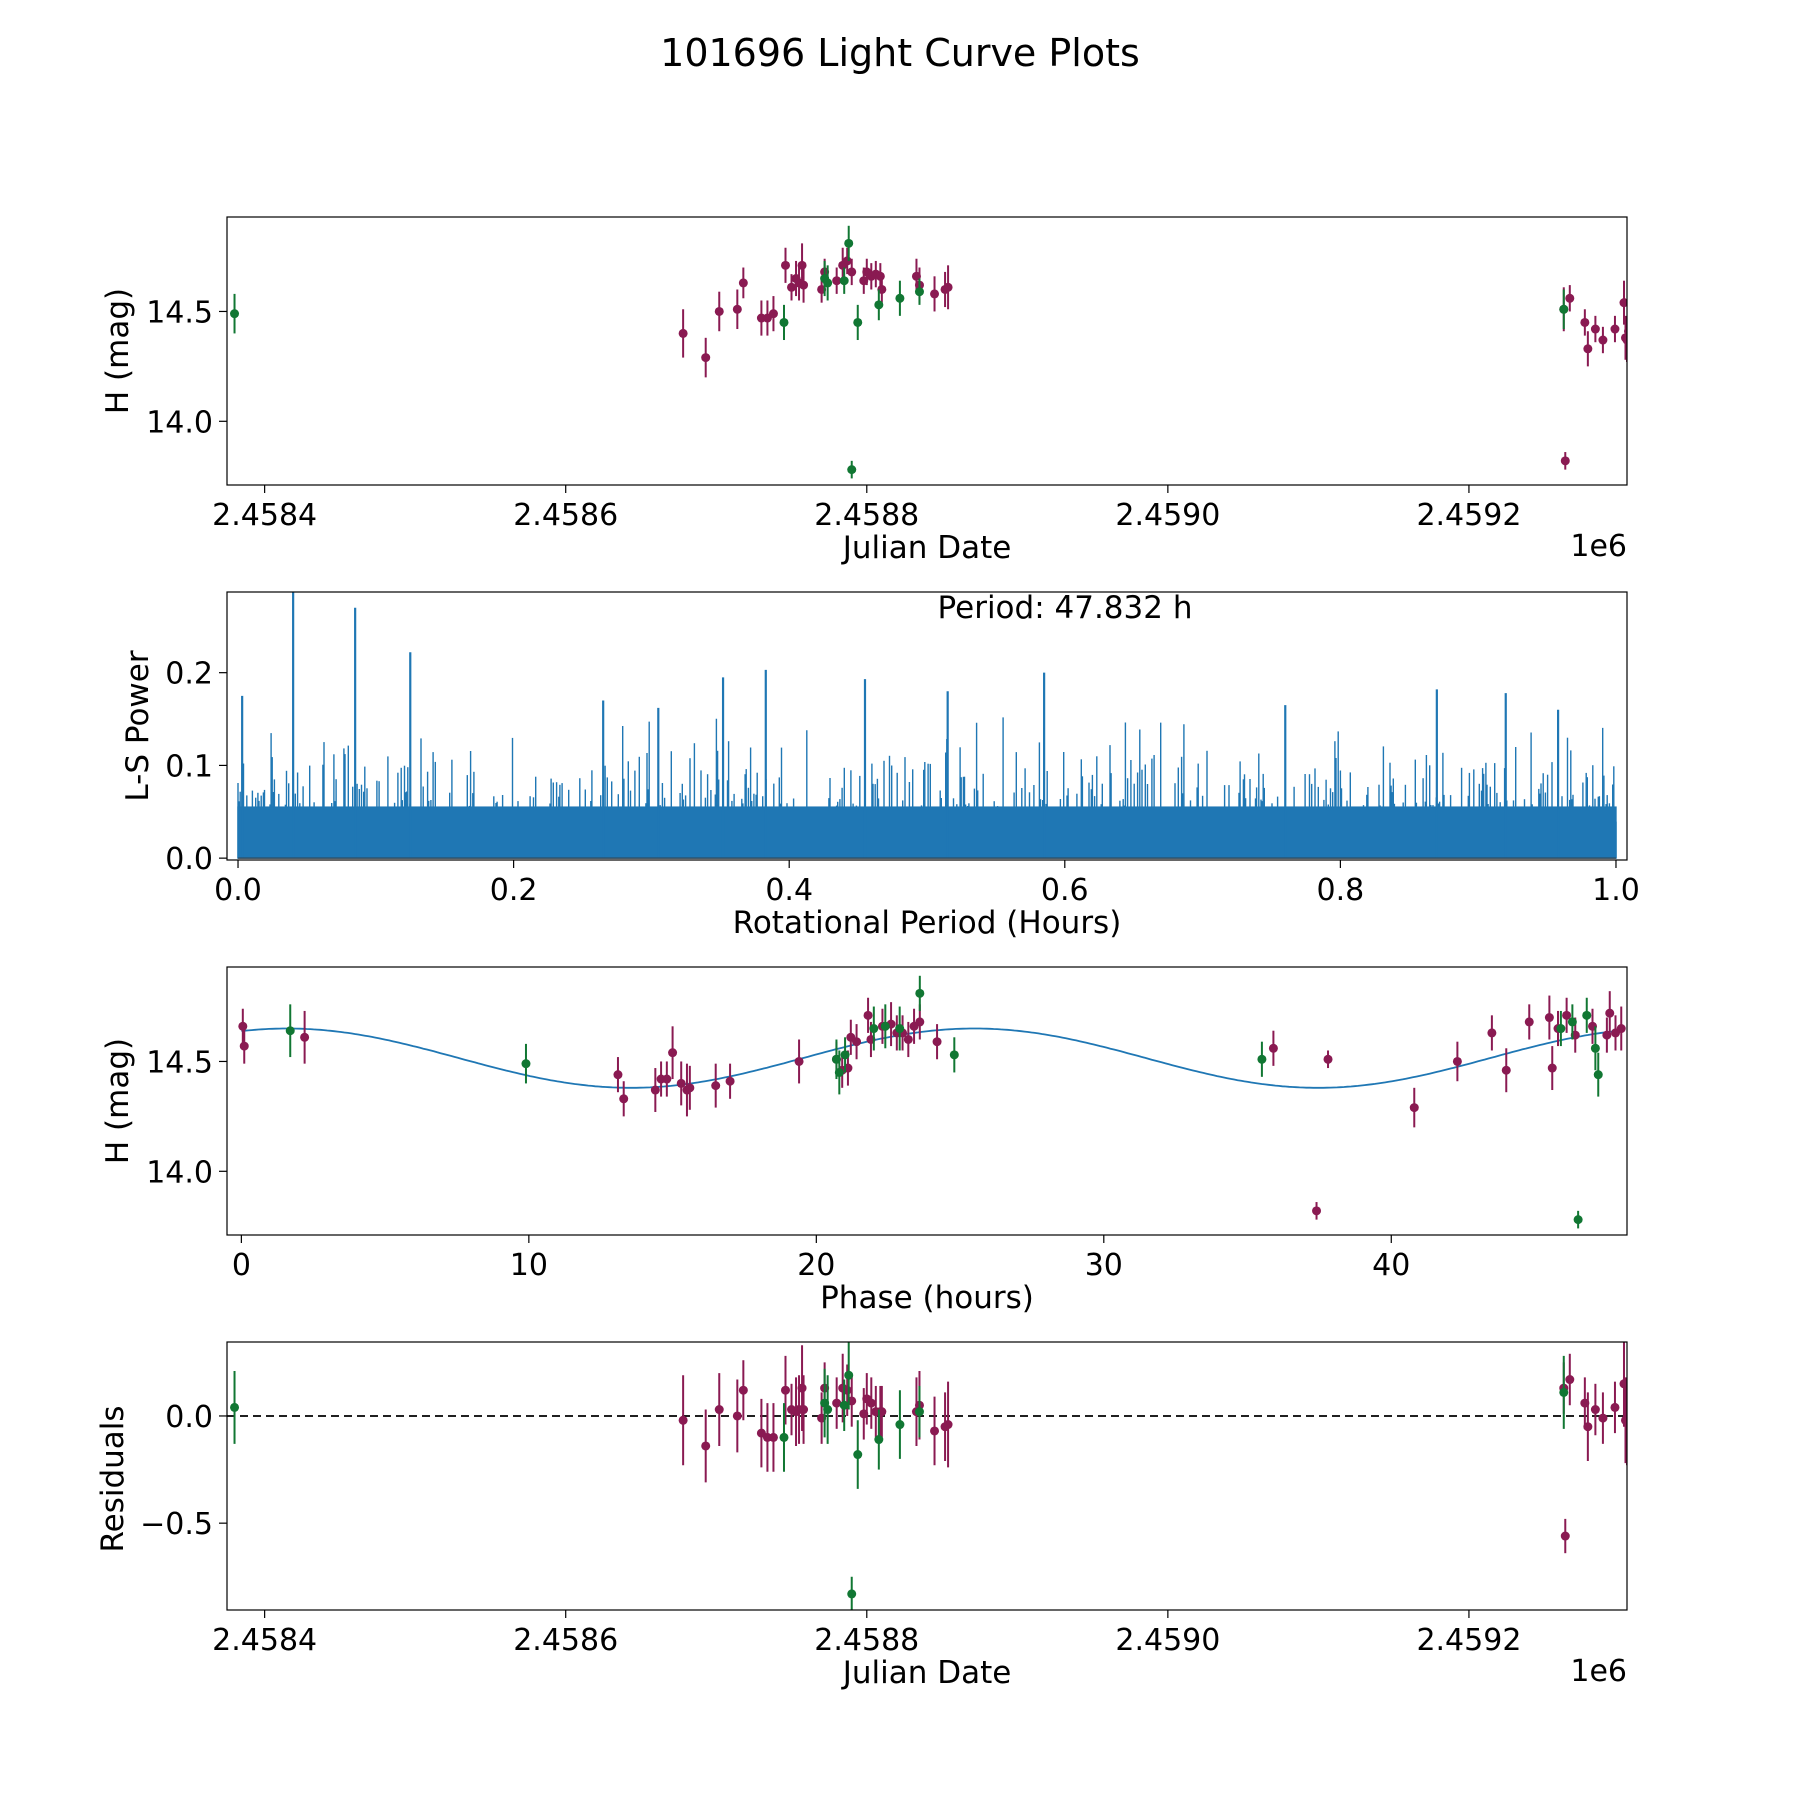 Image resolution: width=1800 pixels, height=1800 pixels. What do you see at coordinates (179, 1172) in the screenshot?
I see `folded-y-tick-label: 14.0` at bounding box center [179, 1172].